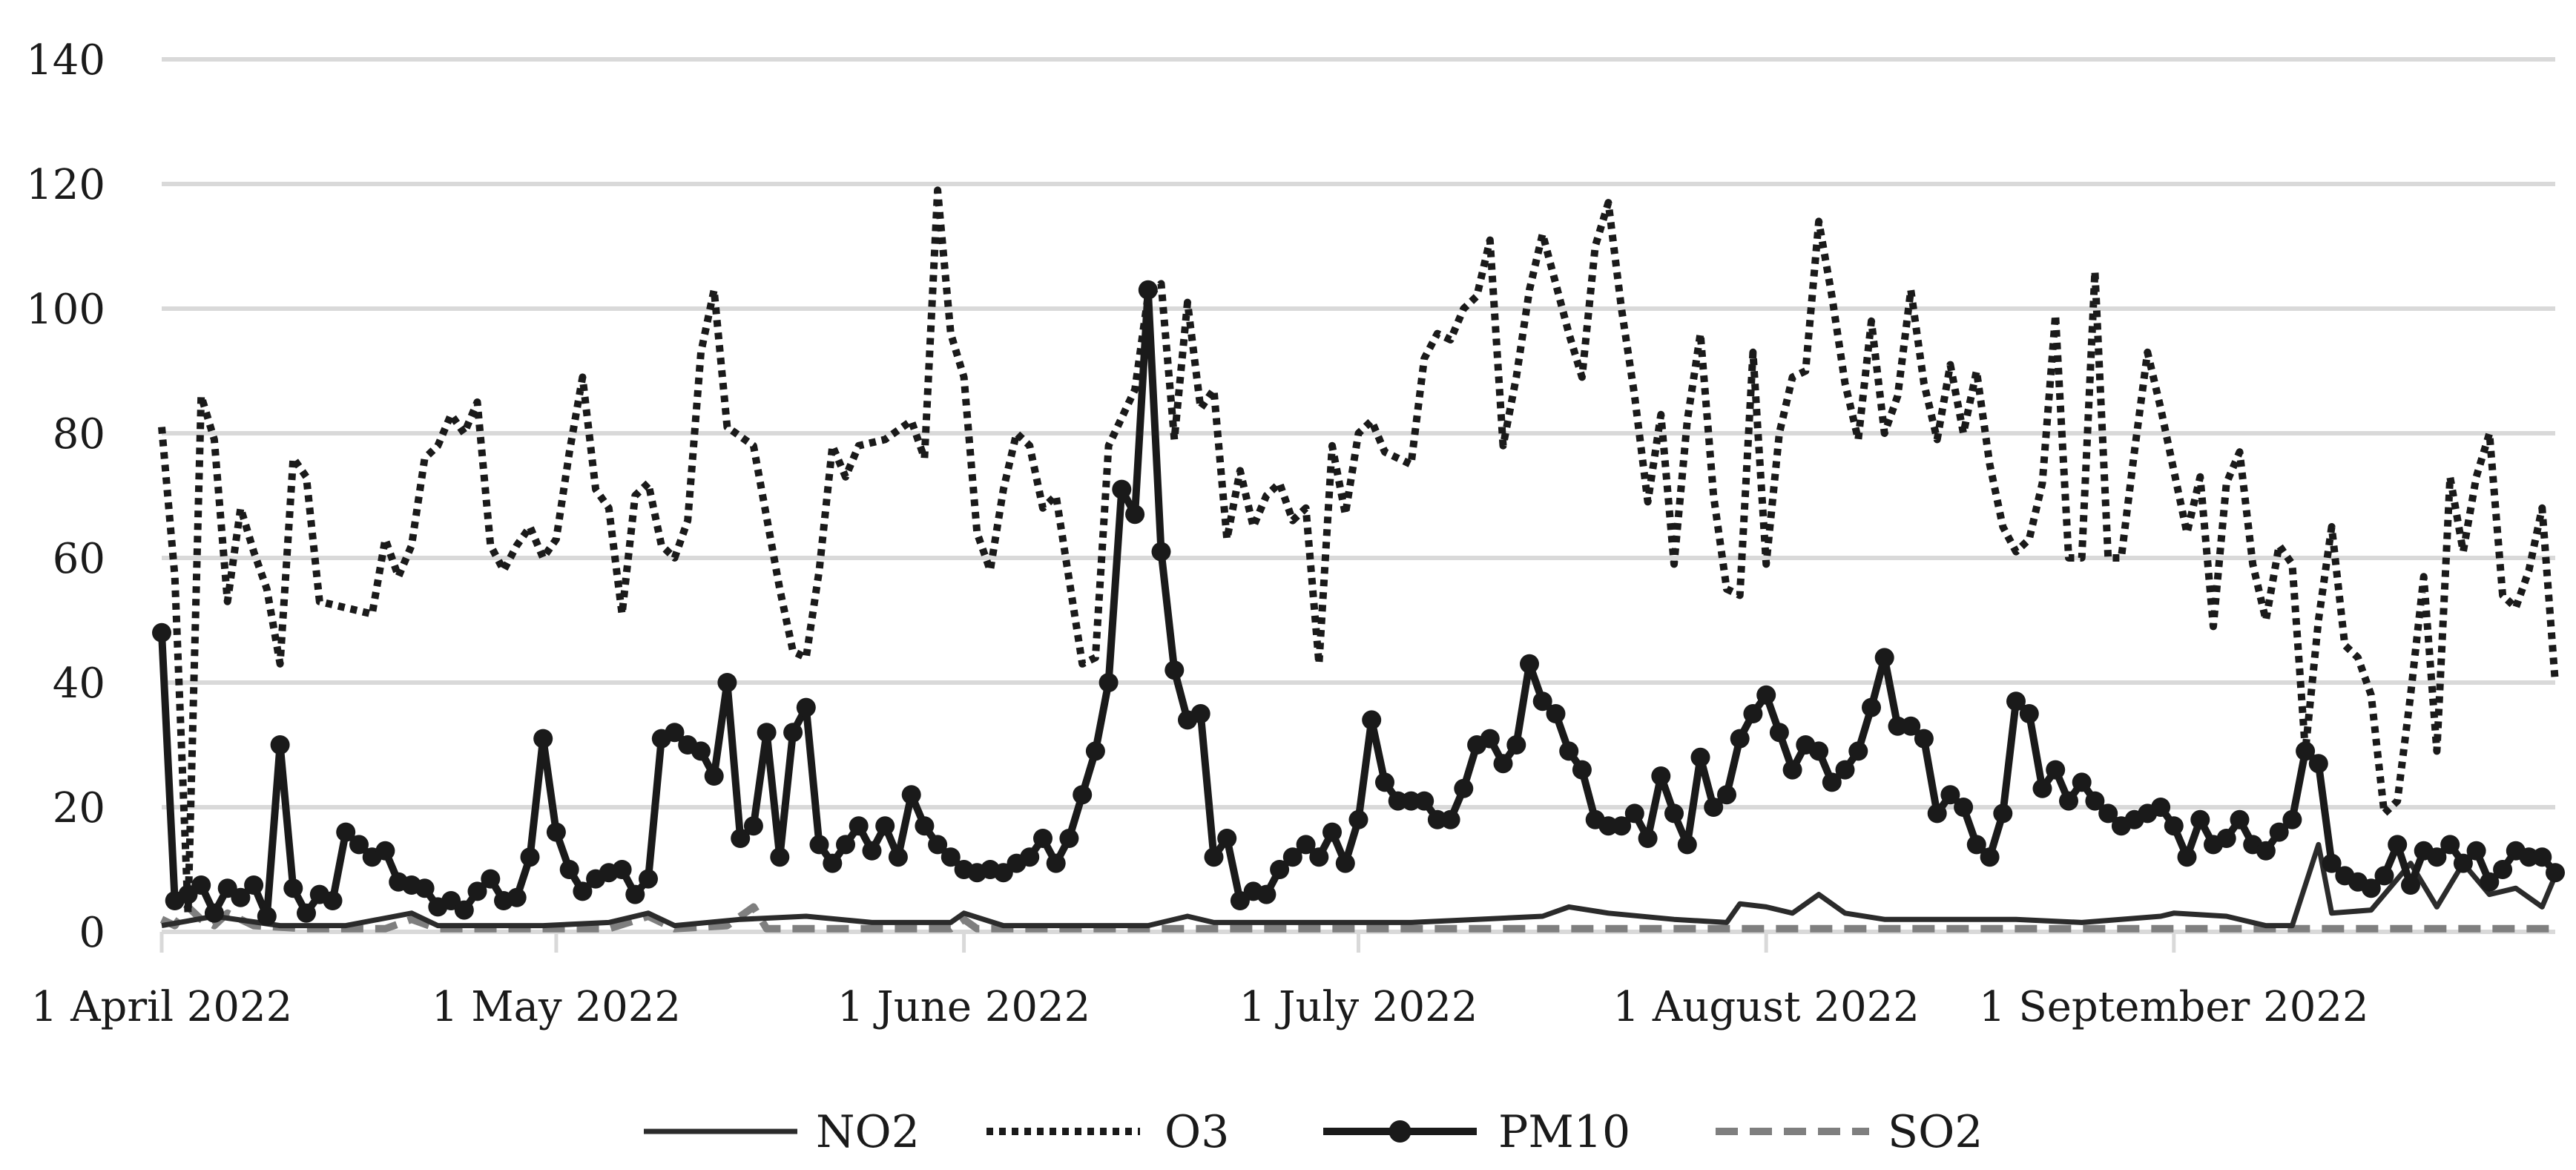 The image size is (2576, 1170). I want to click on legend-item-pm10: PM10, so click(1476, 1132).